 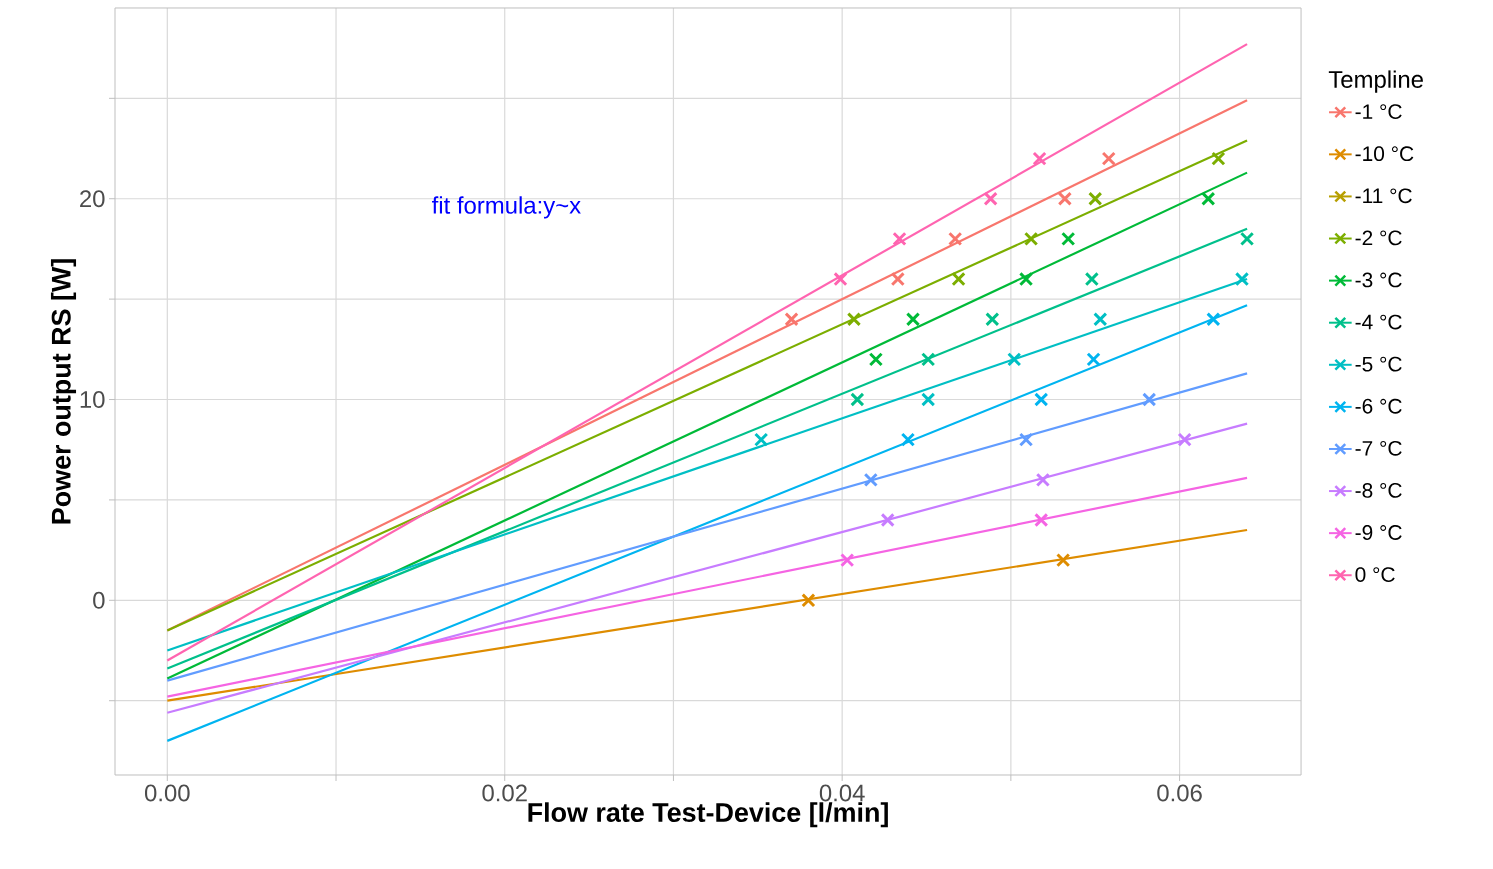 What do you see at coordinates (1383, 196) in the screenshot?
I see `legend-label: -11 °C` at bounding box center [1383, 196].